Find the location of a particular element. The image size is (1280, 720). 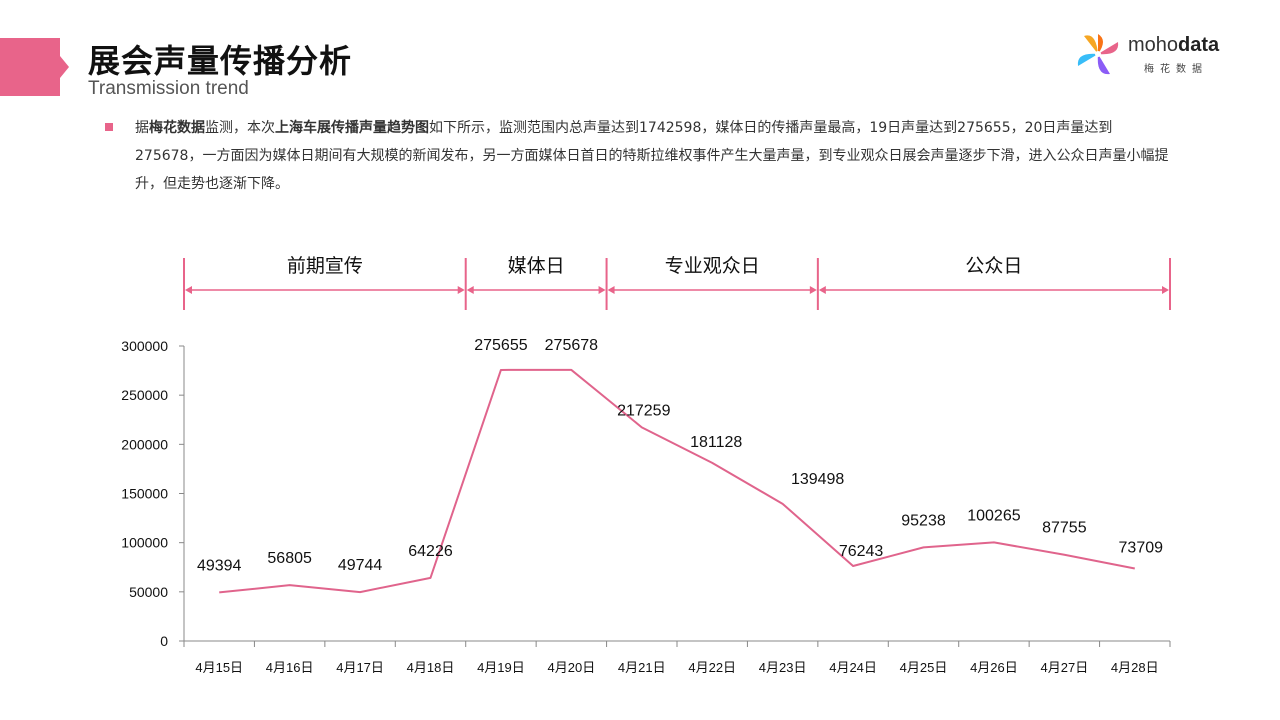

data-label: 73709 is located at coordinates (1141, 548).